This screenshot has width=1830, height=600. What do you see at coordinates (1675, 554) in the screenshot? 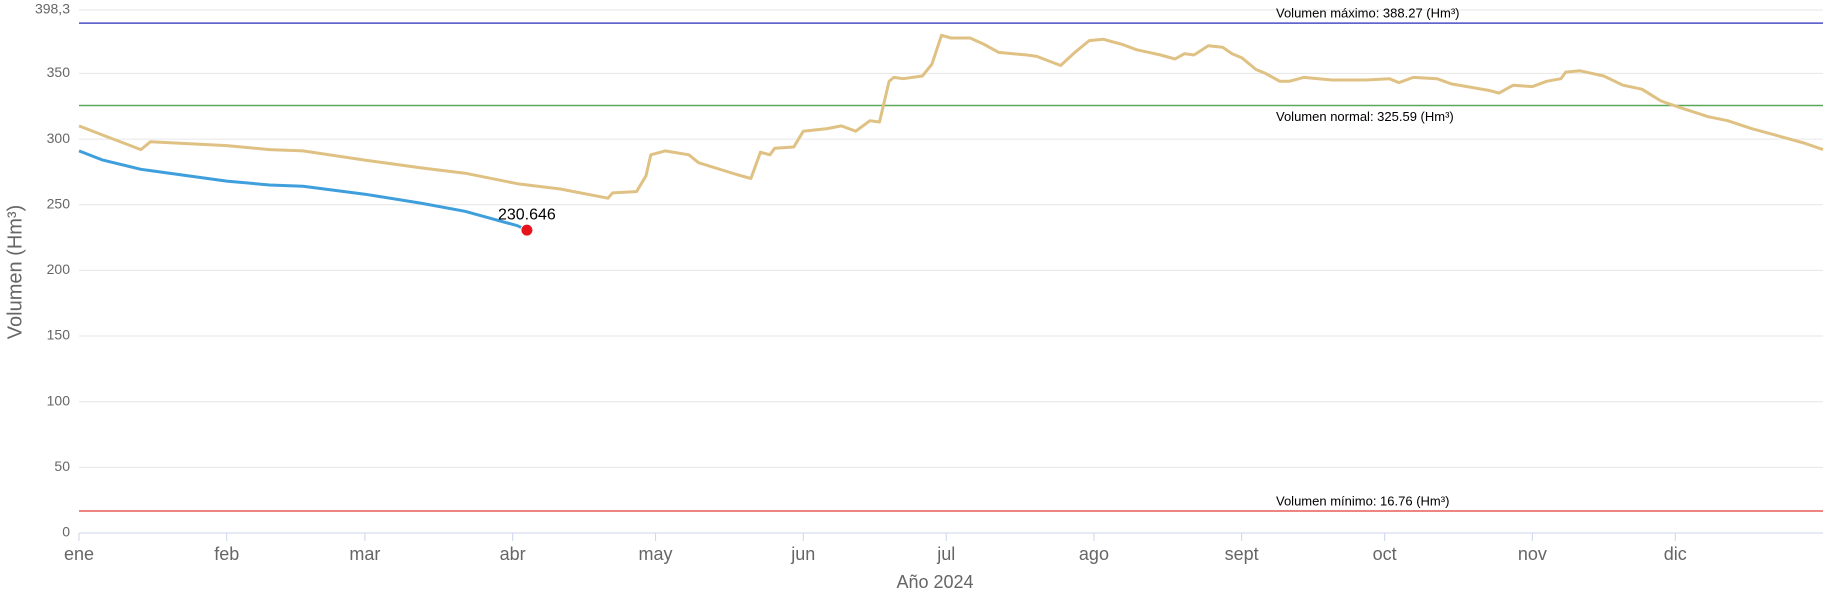
I see `x-tick-label: dic` at bounding box center [1675, 554].